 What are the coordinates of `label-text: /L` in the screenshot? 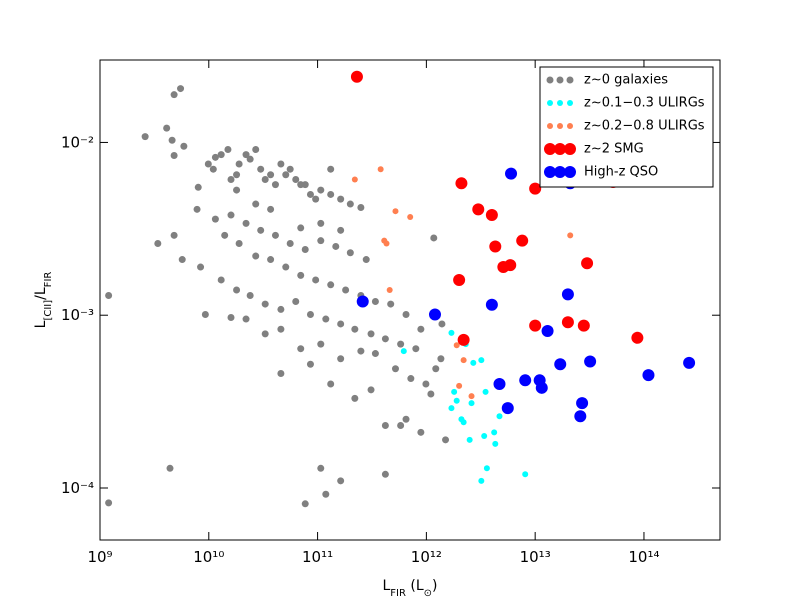 It's located at (41, 293).